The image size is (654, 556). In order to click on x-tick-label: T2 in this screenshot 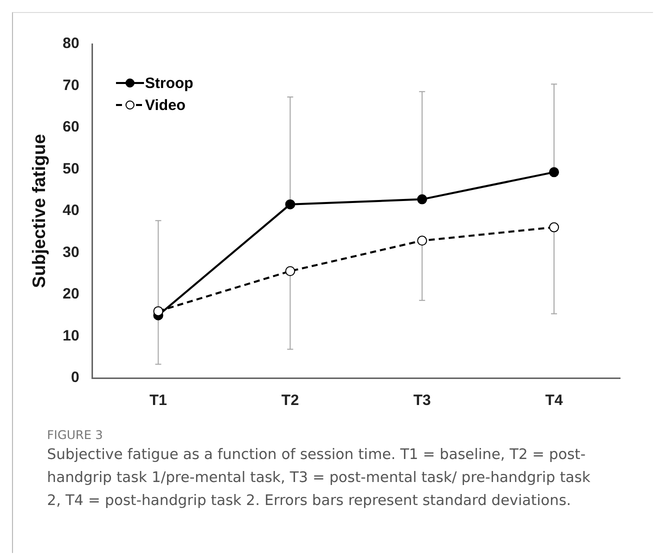, I will do `click(290, 401)`.